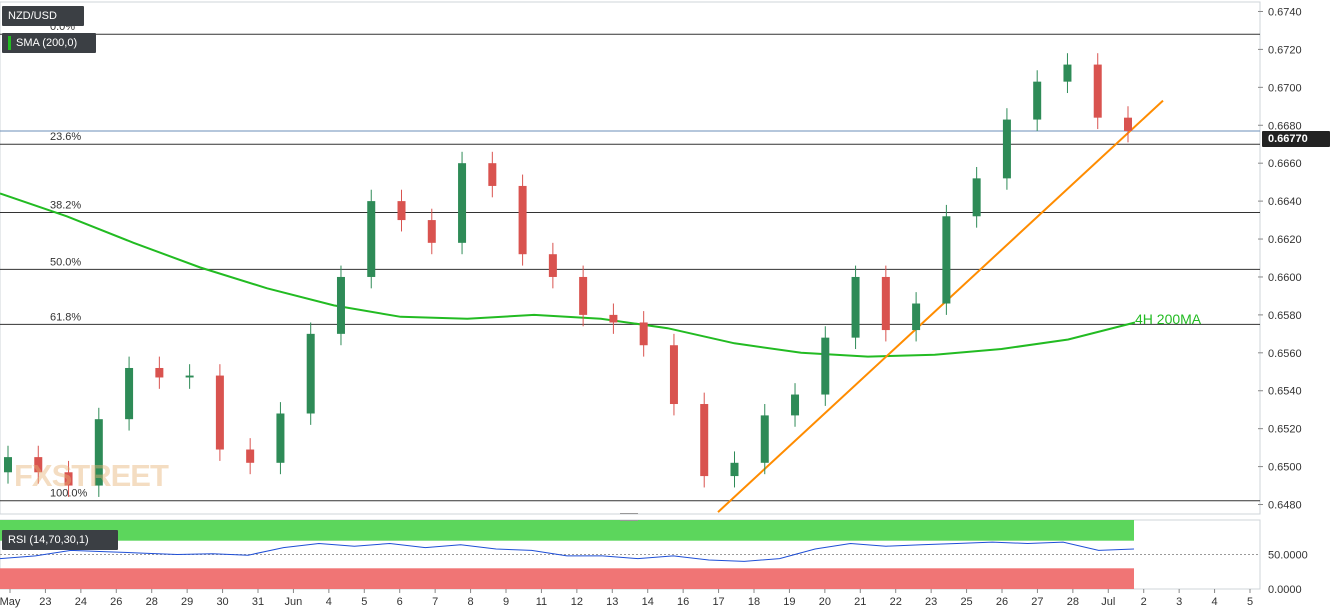 The height and width of the screenshot is (615, 1331). What do you see at coordinates (9, 43) in the screenshot?
I see `sma-color-swatch` at bounding box center [9, 43].